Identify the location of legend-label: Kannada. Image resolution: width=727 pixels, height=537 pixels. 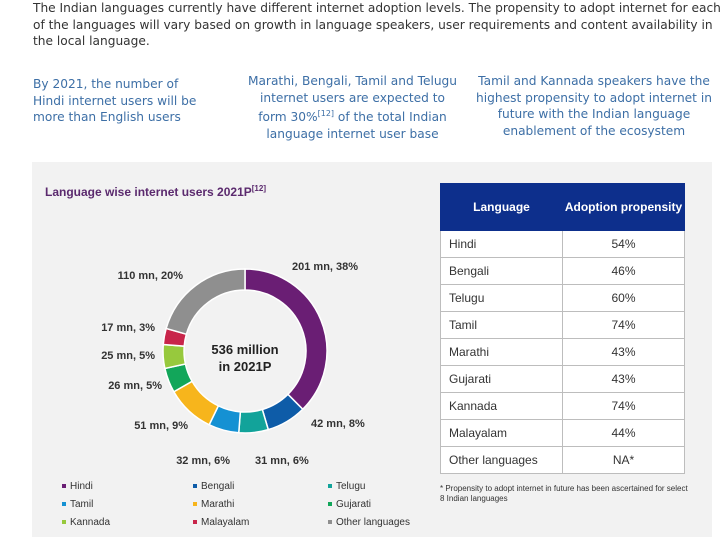
(90, 522).